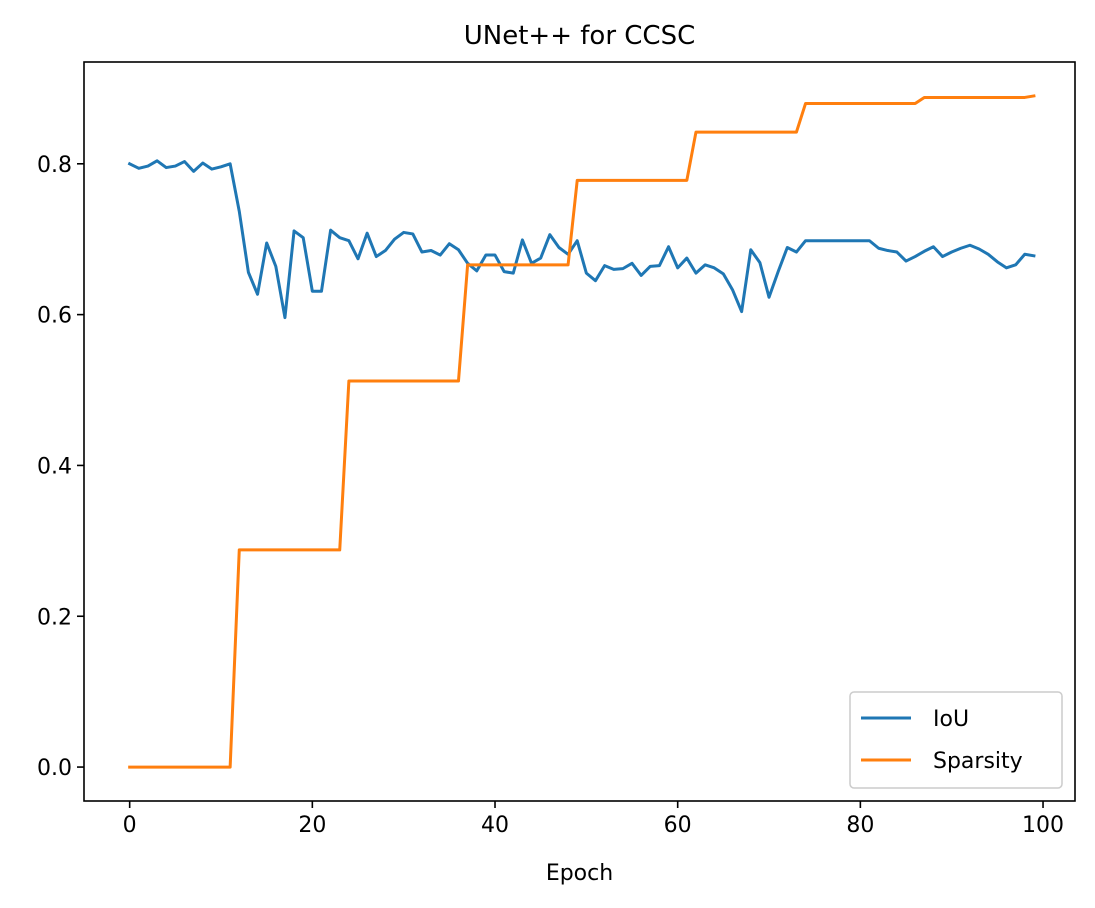 This screenshot has width=1095, height=908. I want to click on x-tick-label: 20, so click(312, 825).